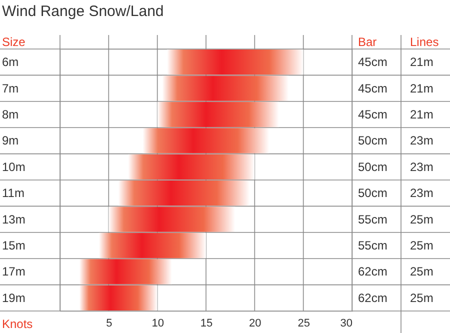 The height and width of the screenshot is (333, 450). What do you see at coordinates (14, 271) in the screenshot?
I see `y-tick-label: 17m` at bounding box center [14, 271].